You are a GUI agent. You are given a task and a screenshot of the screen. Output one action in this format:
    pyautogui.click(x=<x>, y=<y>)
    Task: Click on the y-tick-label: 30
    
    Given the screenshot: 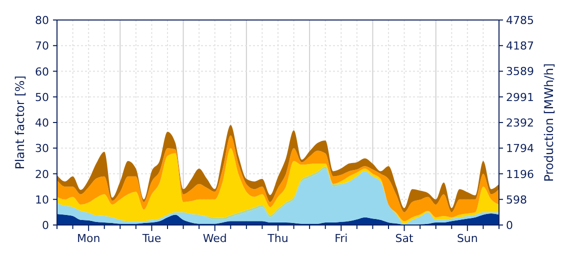 What is the action you would take?
    pyautogui.click(x=42, y=149)
    